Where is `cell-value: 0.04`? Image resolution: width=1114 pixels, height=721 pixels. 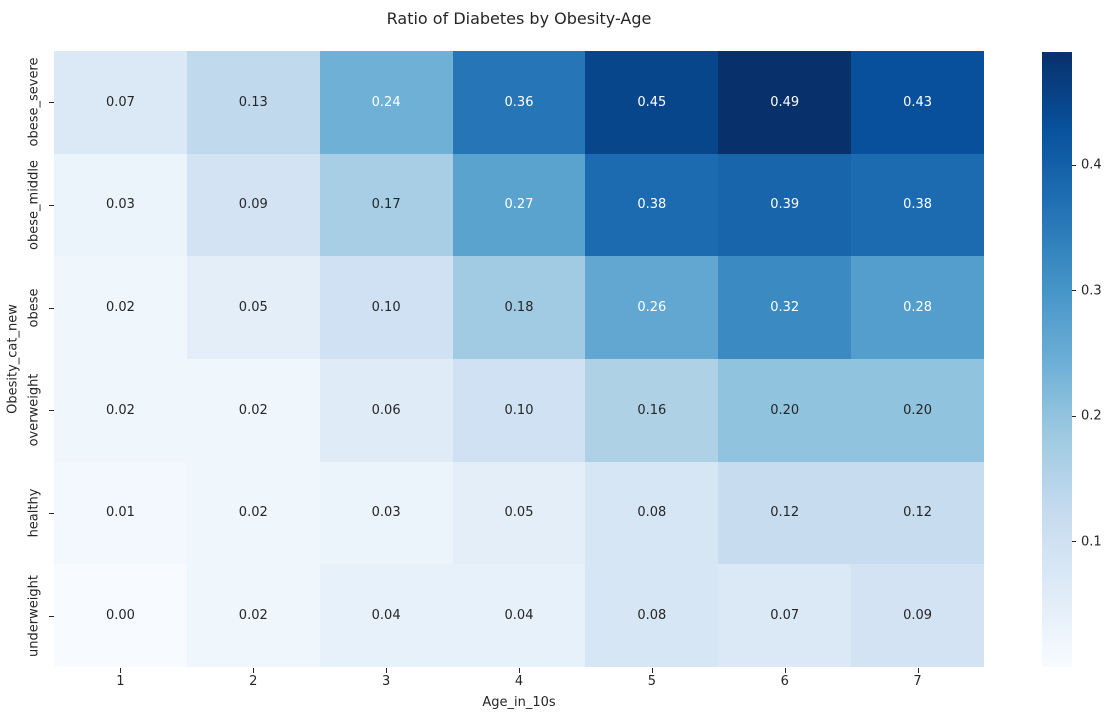
cell-value: 0.04 is located at coordinates (386, 616).